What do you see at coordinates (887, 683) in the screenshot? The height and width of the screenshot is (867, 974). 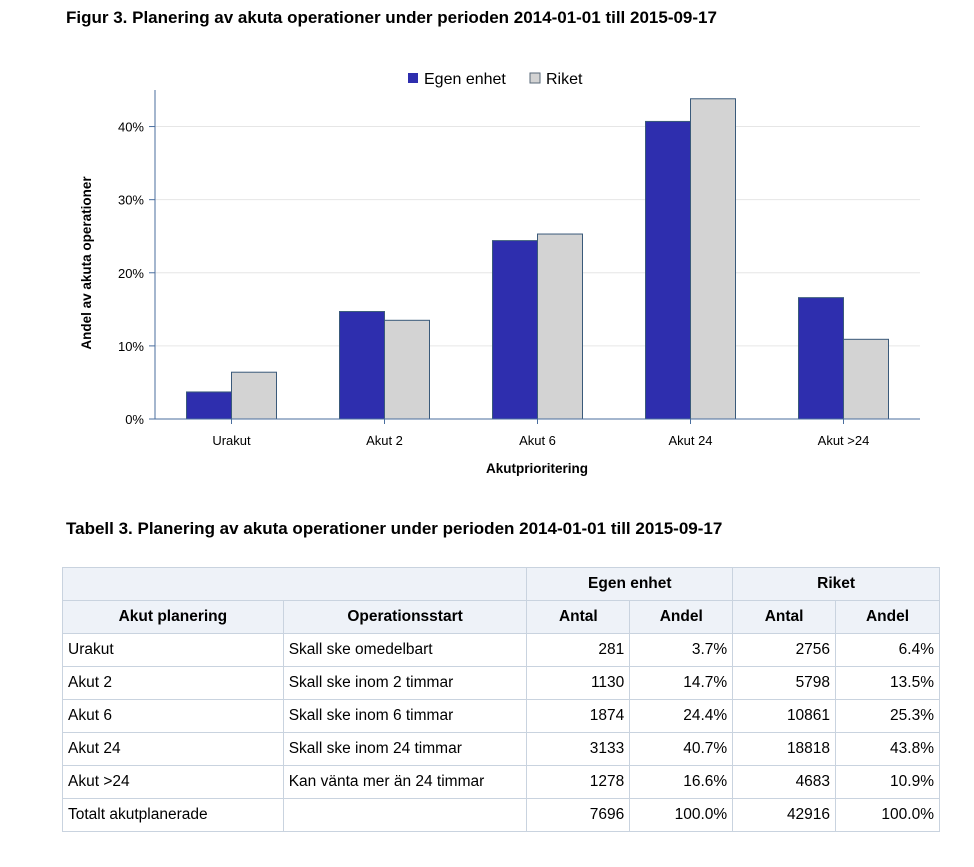 I see `table-cell: 13.5%` at bounding box center [887, 683].